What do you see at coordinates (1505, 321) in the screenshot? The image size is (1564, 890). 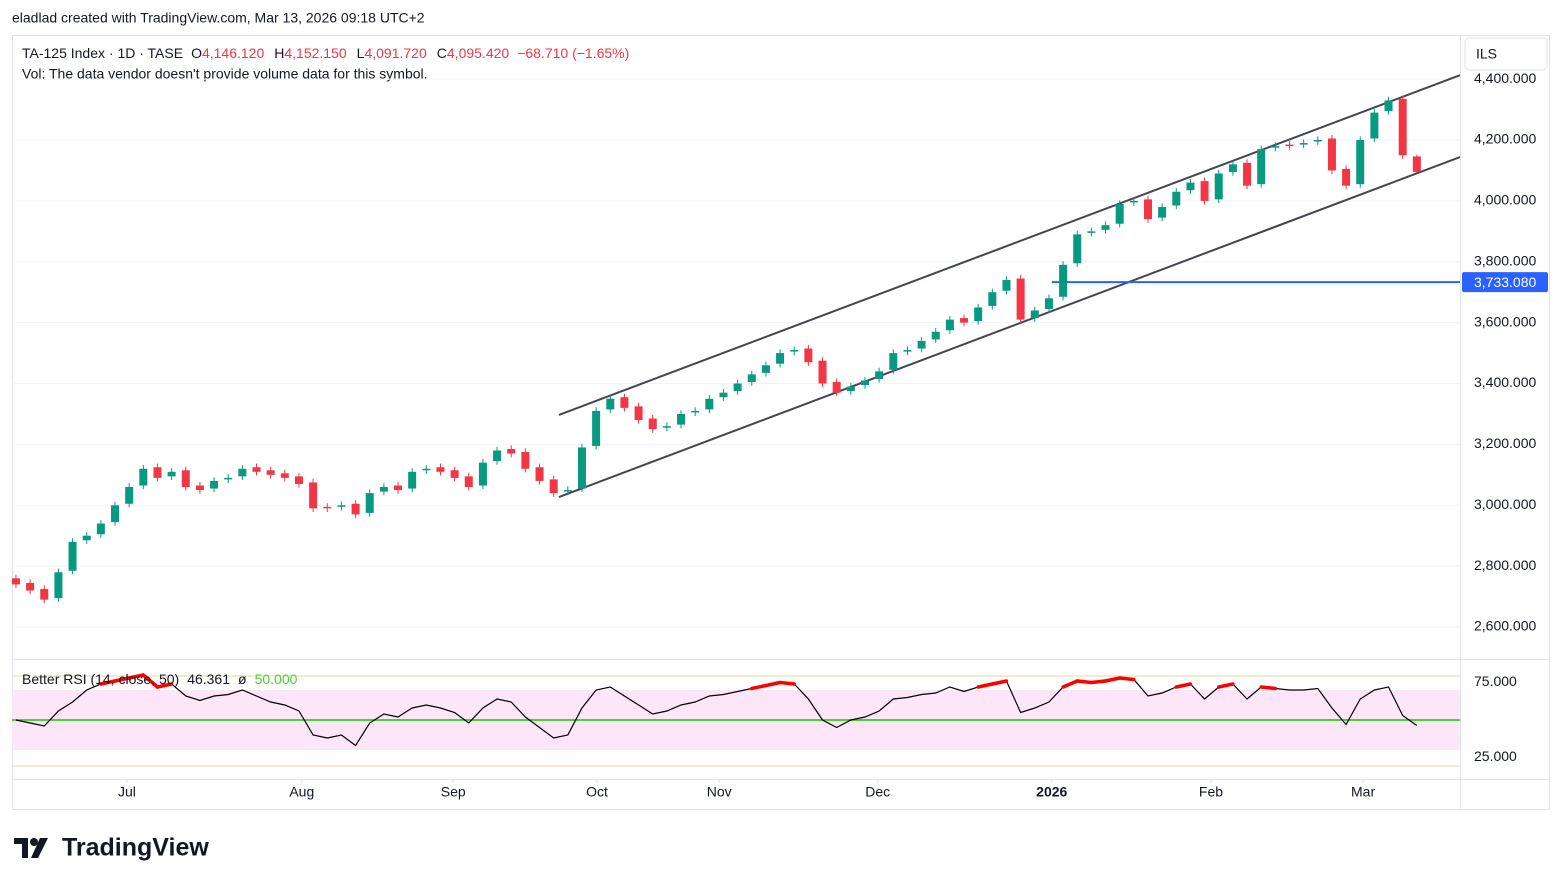 I see `y-tick-label: 3,600.000` at bounding box center [1505, 321].